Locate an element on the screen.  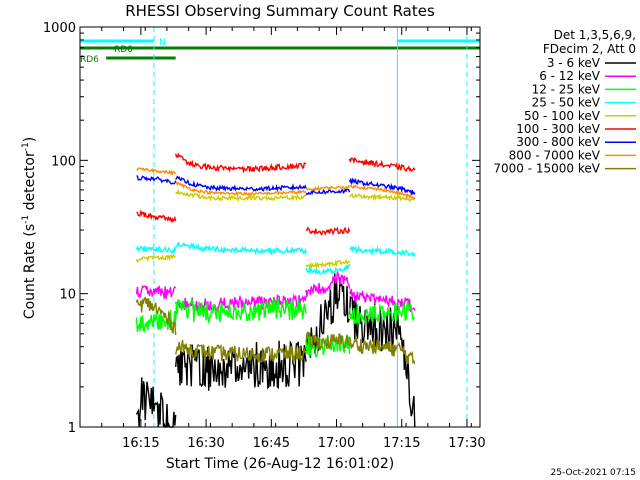
y-tick-label-100: 100 is located at coordinates (63, 161).